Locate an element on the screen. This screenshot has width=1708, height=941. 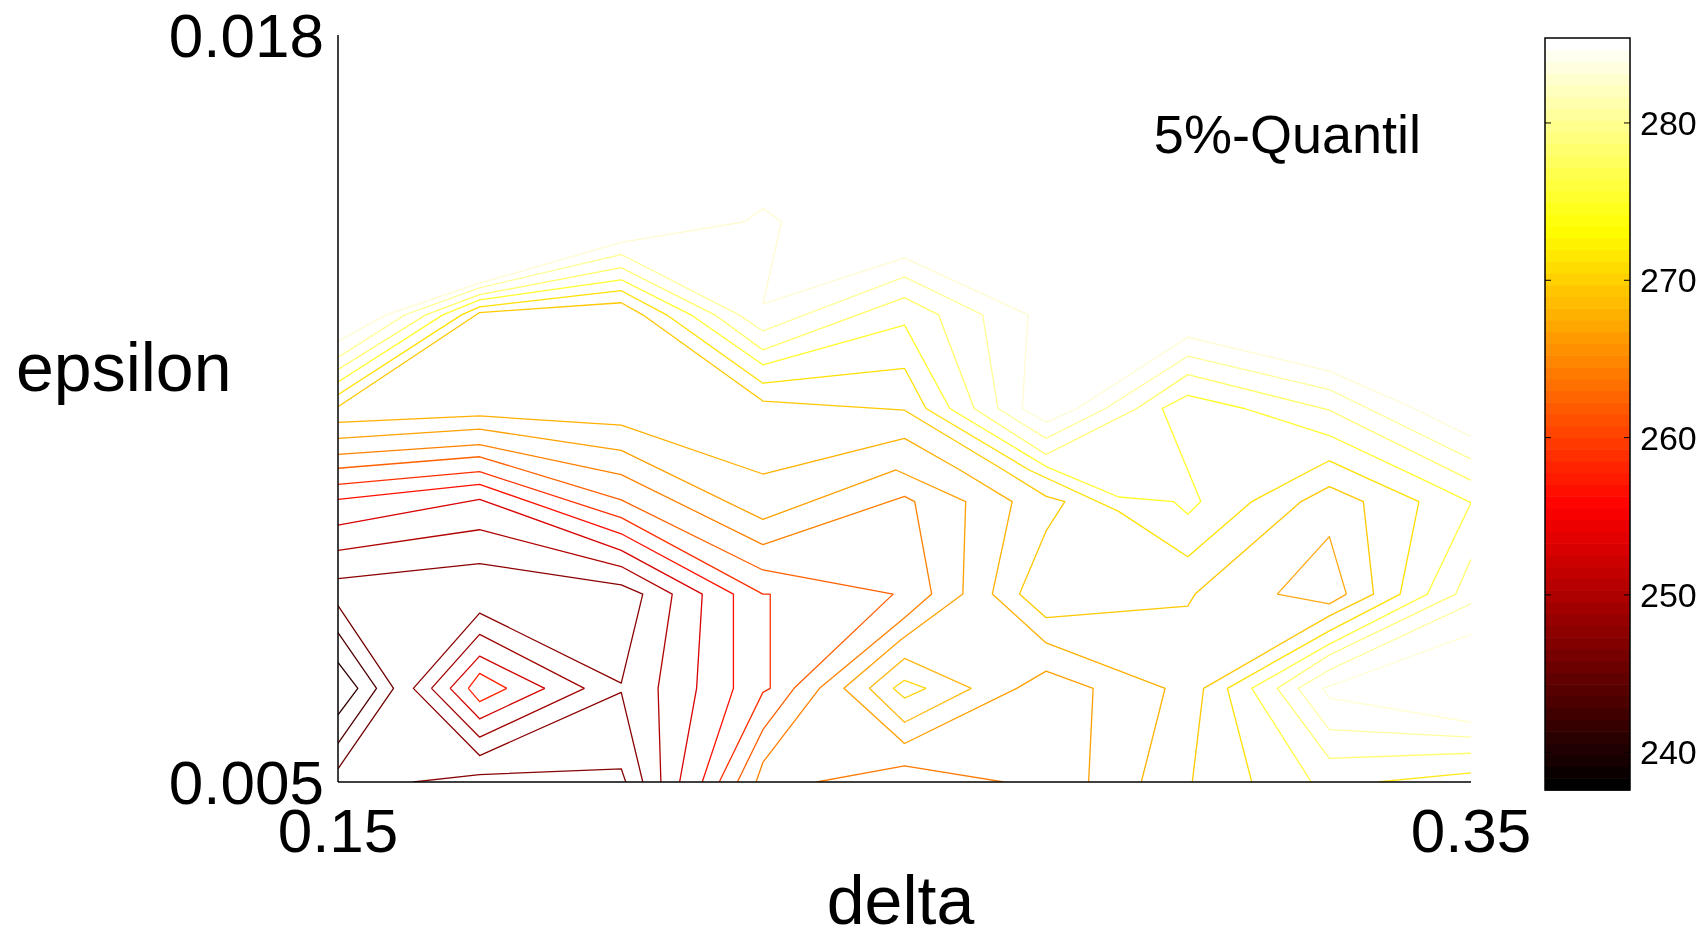
annotation: 5%-Quantil is located at coordinates (1287, 134).